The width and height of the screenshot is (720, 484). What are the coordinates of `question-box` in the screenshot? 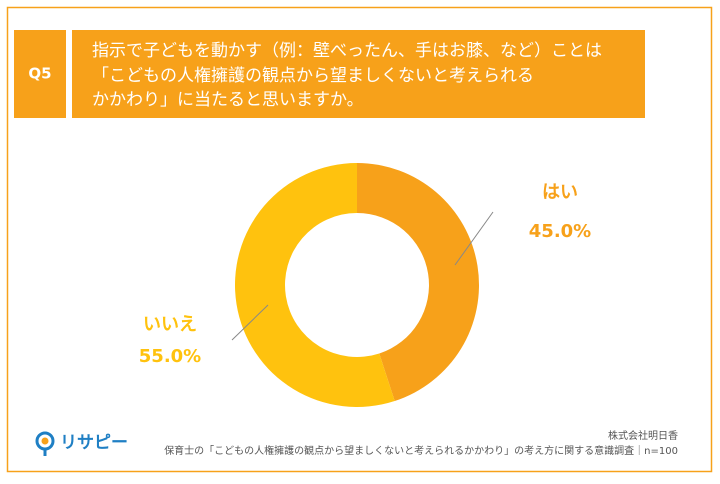 It's located at (358, 74).